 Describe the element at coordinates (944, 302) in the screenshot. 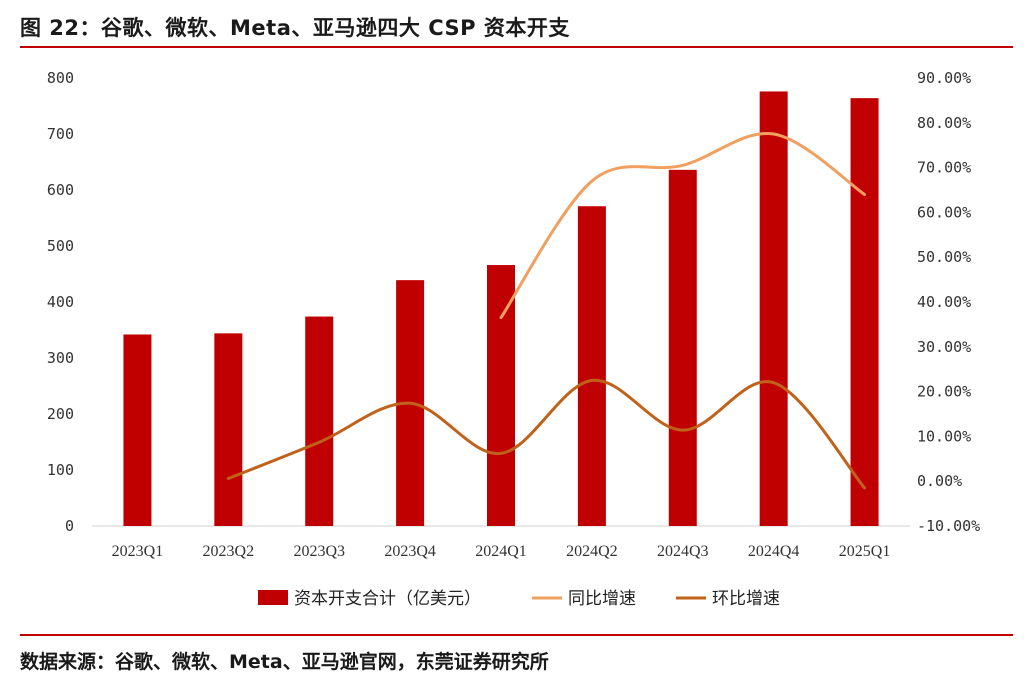

I see `right-axis-tick-label: 40.00%` at that location.